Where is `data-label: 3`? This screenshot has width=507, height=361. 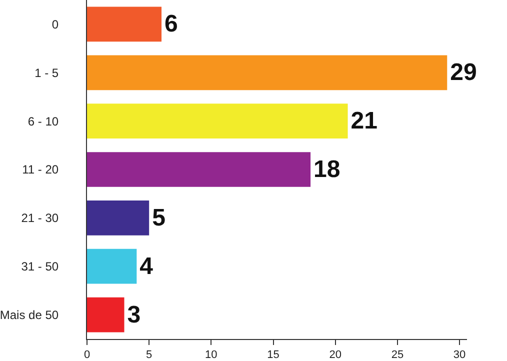
data-label: 3 is located at coordinates (134, 314).